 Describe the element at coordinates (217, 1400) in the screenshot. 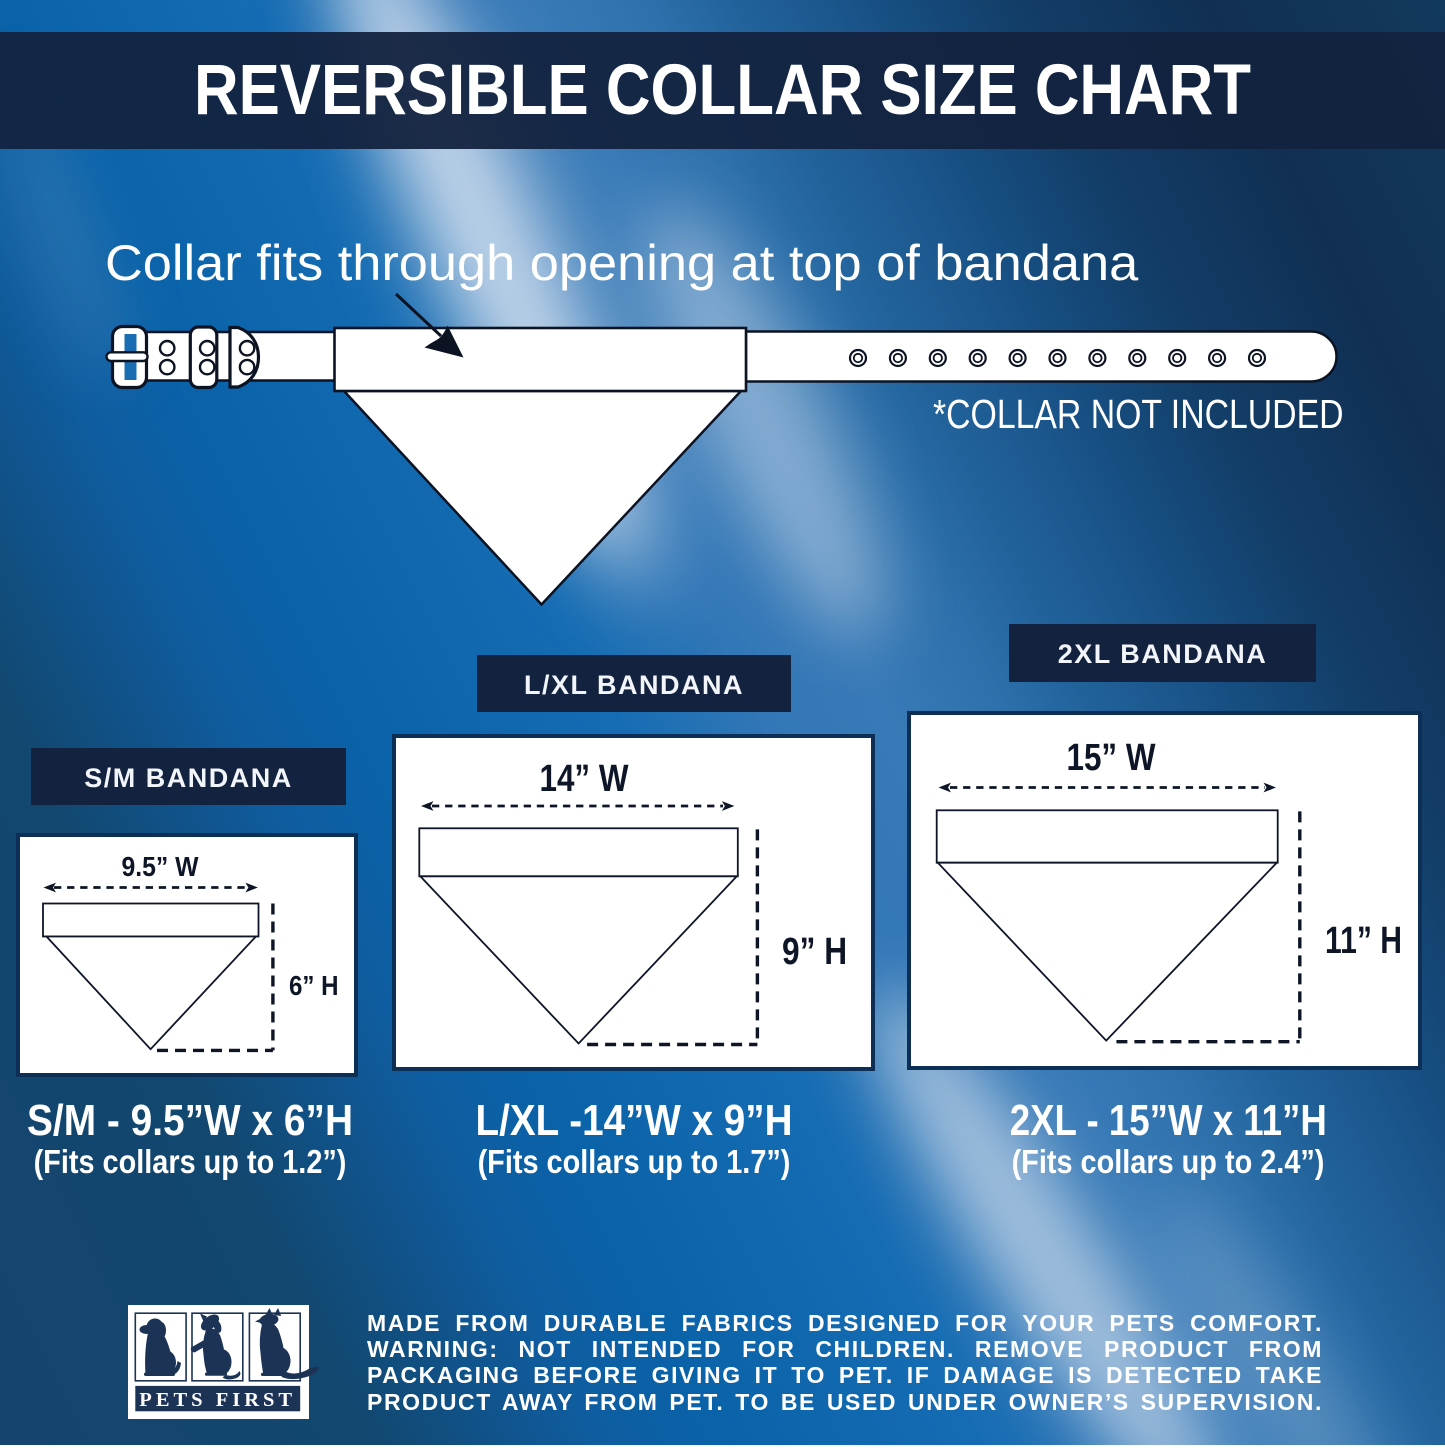

I see `svg-text: PETS FIRST` at that location.